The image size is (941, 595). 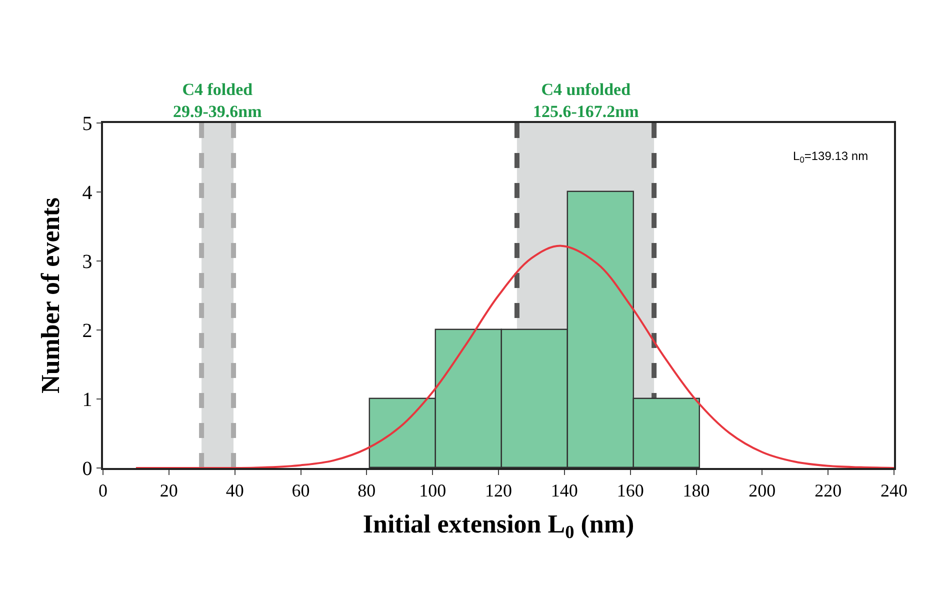 What do you see at coordinates (630, 490) in the screenshot?
I see `x-tick-label: 160` at bounding box center [630, 490].